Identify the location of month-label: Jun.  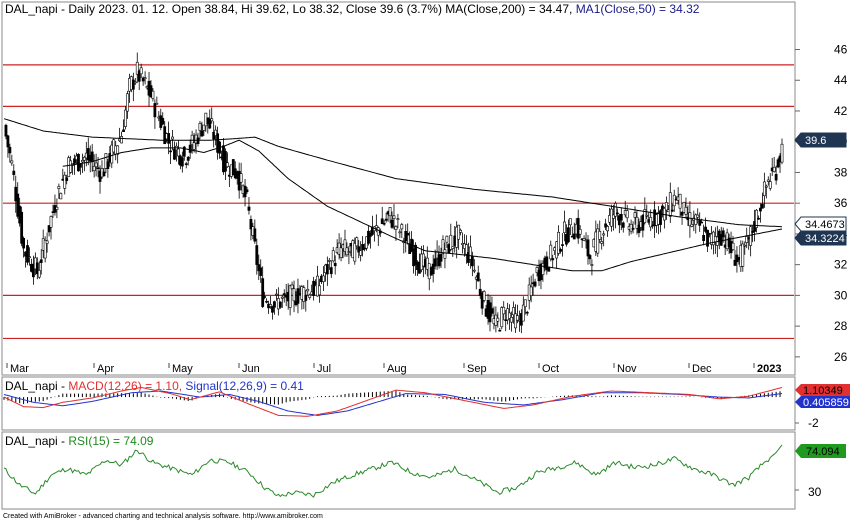
(251, 369).